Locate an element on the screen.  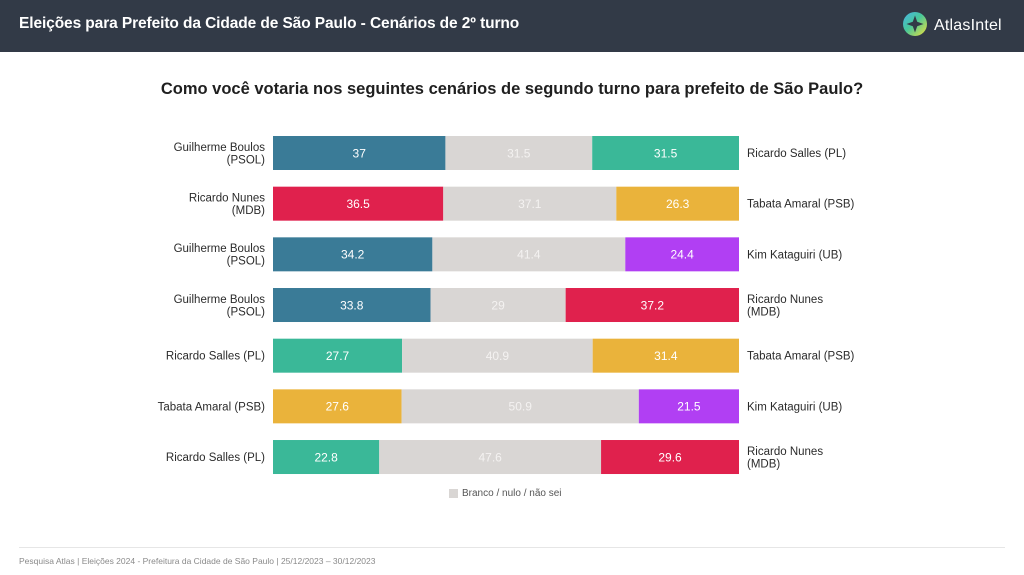
footer-divider is located at coordinates (512, 547).